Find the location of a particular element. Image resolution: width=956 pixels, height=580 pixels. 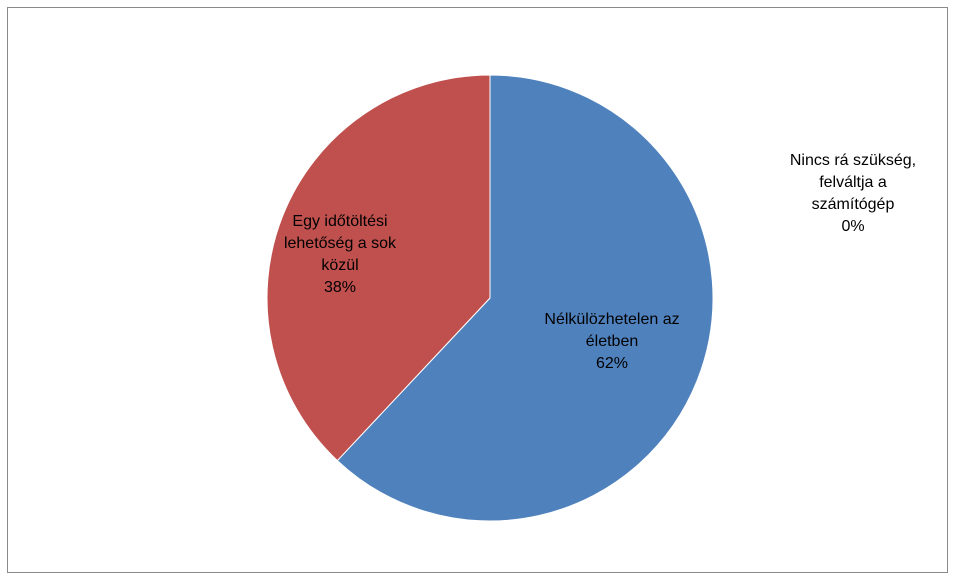

slice-data-label: Egy időtöltési lehetőség a sok közül 38% is located at coordinates (340, 254).